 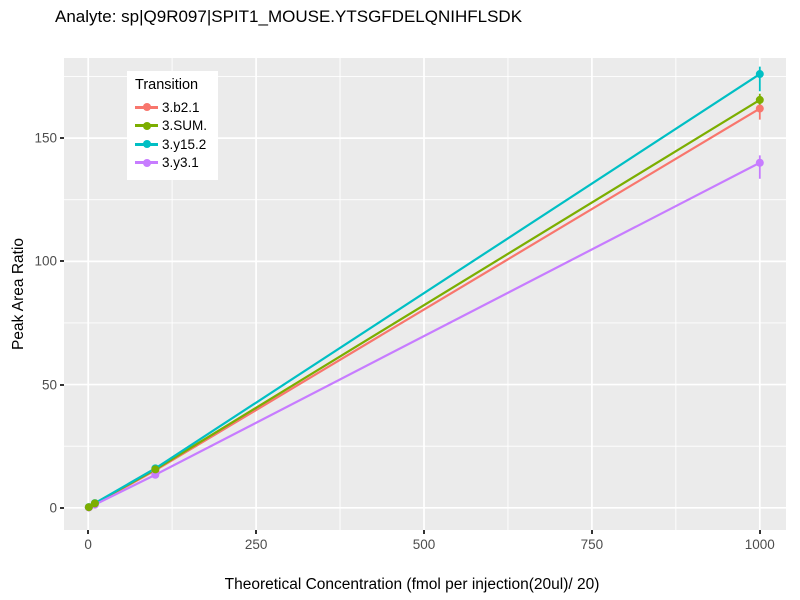 What do you see at coordinates (45, 138) in the screenshot?
I see `y-tick-label: 150` at bounding box center [45, 138].